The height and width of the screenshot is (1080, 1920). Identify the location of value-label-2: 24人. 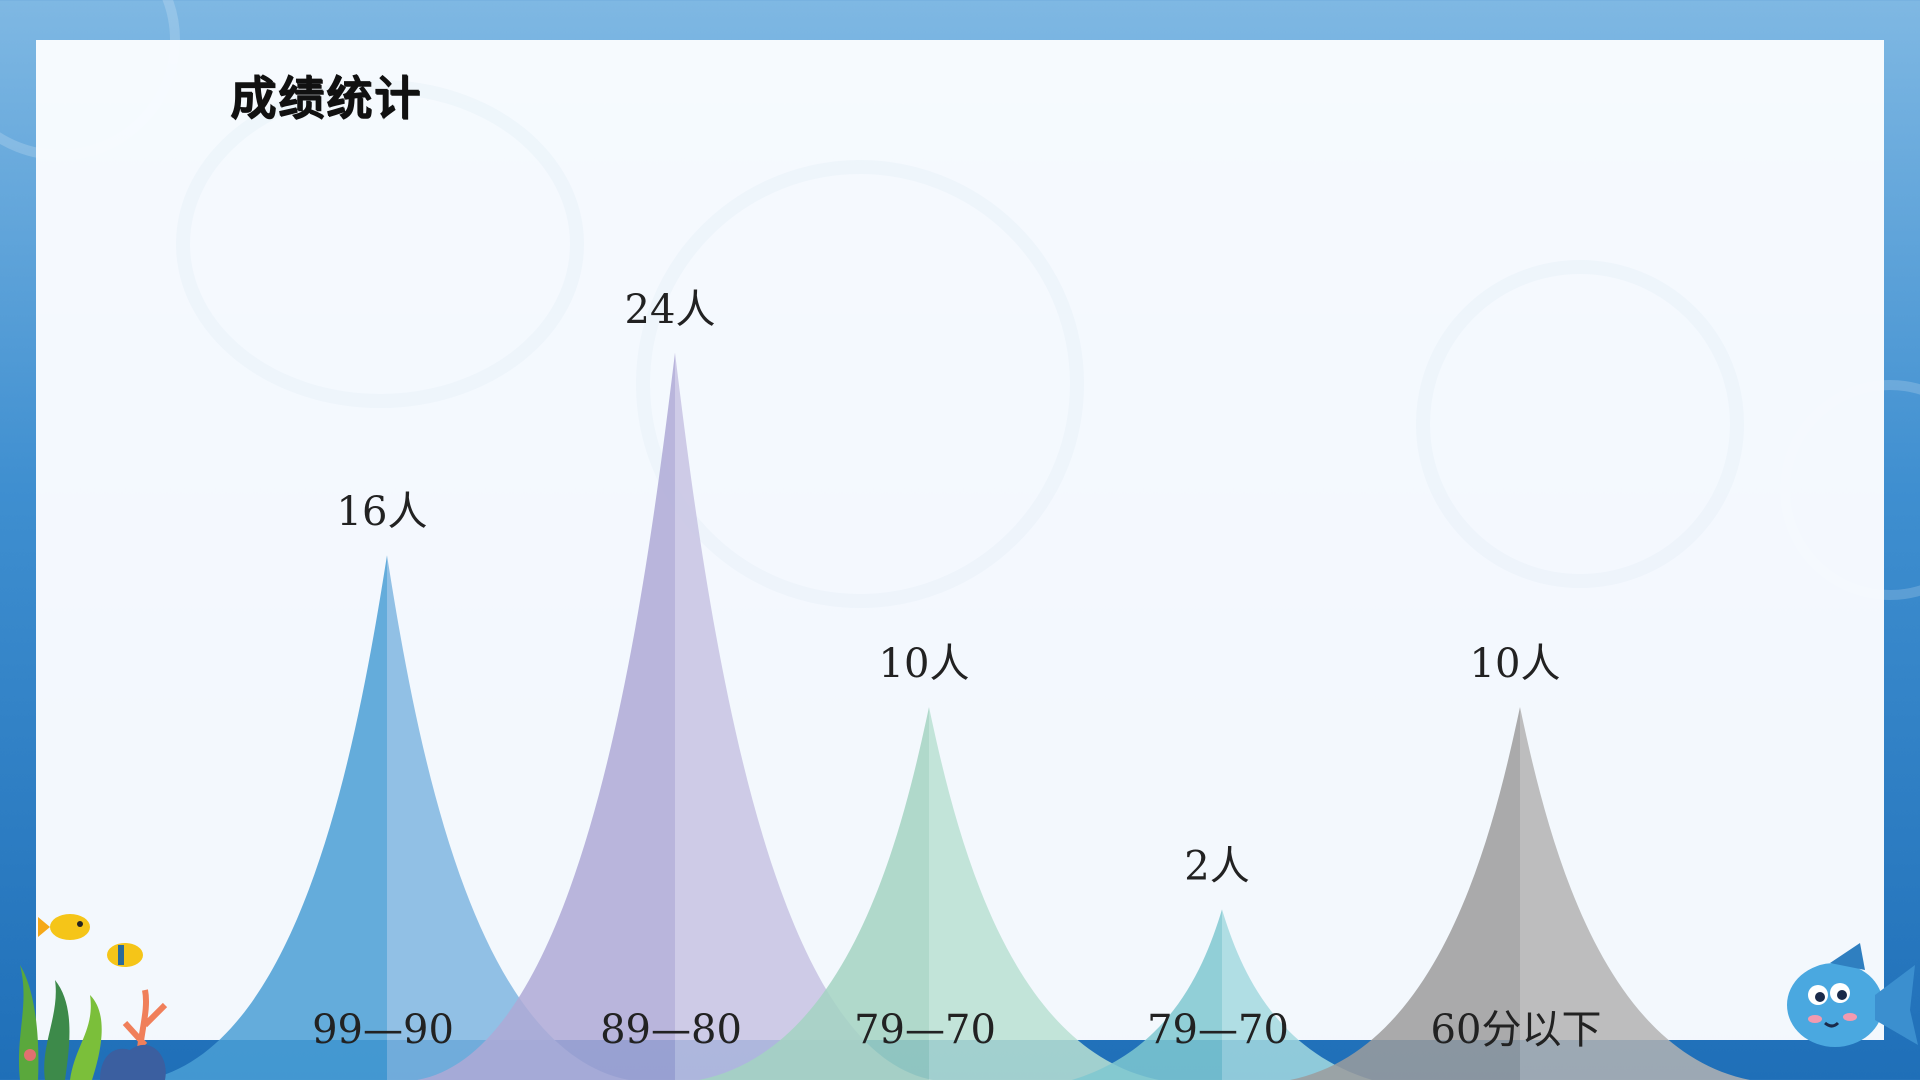
(670, 310).